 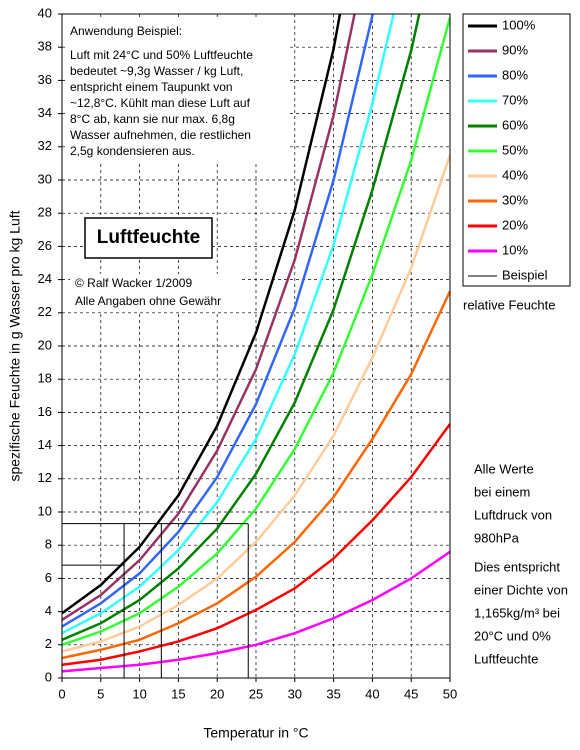 I want to click on y-tick-label: 36, so click(x=45, y=79).